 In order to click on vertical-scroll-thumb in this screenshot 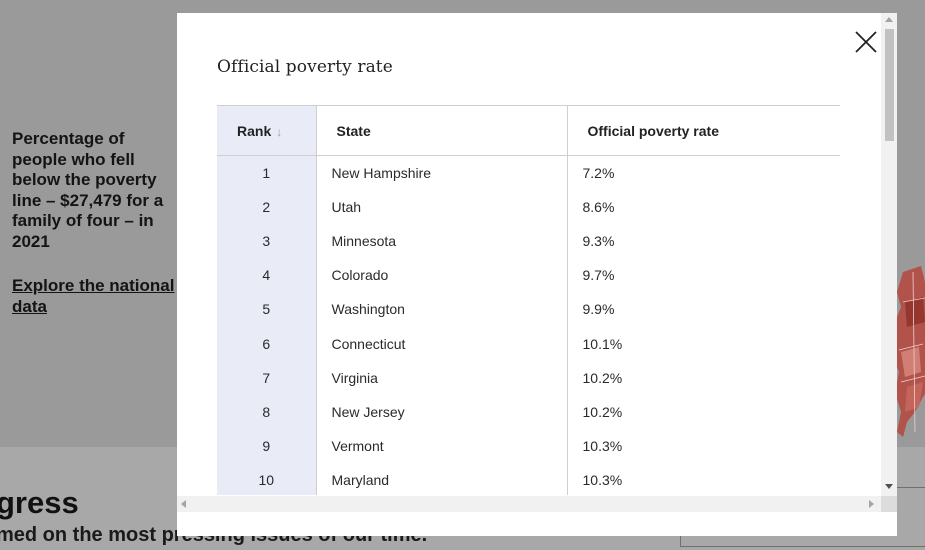, I will do `click(889, 85)`.